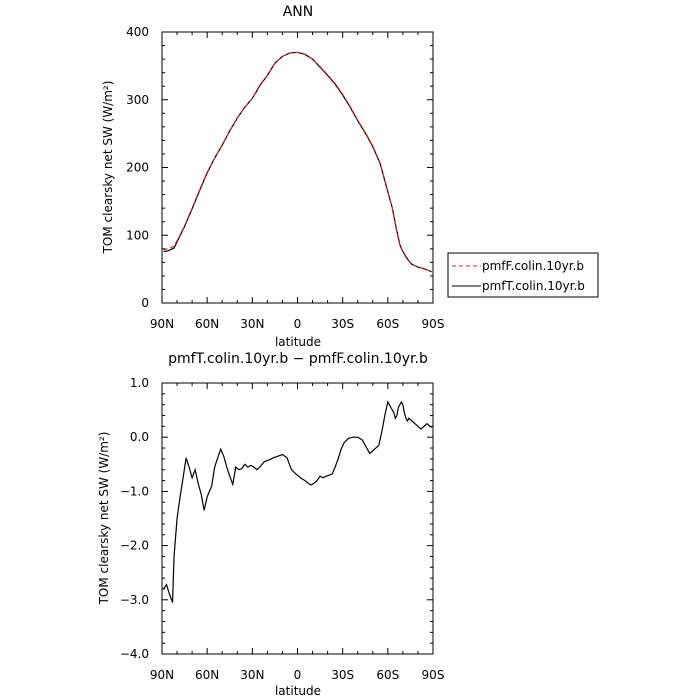 The height and width of the screenshot is (700, 700). Describe the element at coordinates (298, 324) in the screenshot. I see `top-xtick-label: 0` at that location.